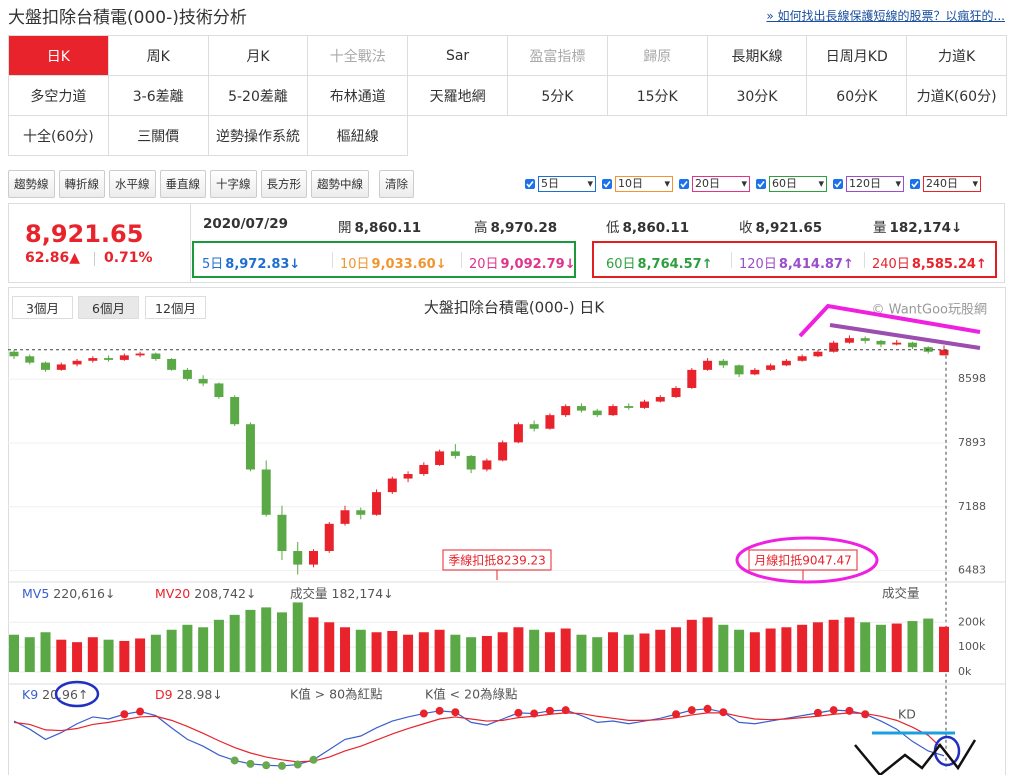  Describe the element at coordinates (957, 96) in the screenshot. I see `tab: 力道K(60分)` at that location.